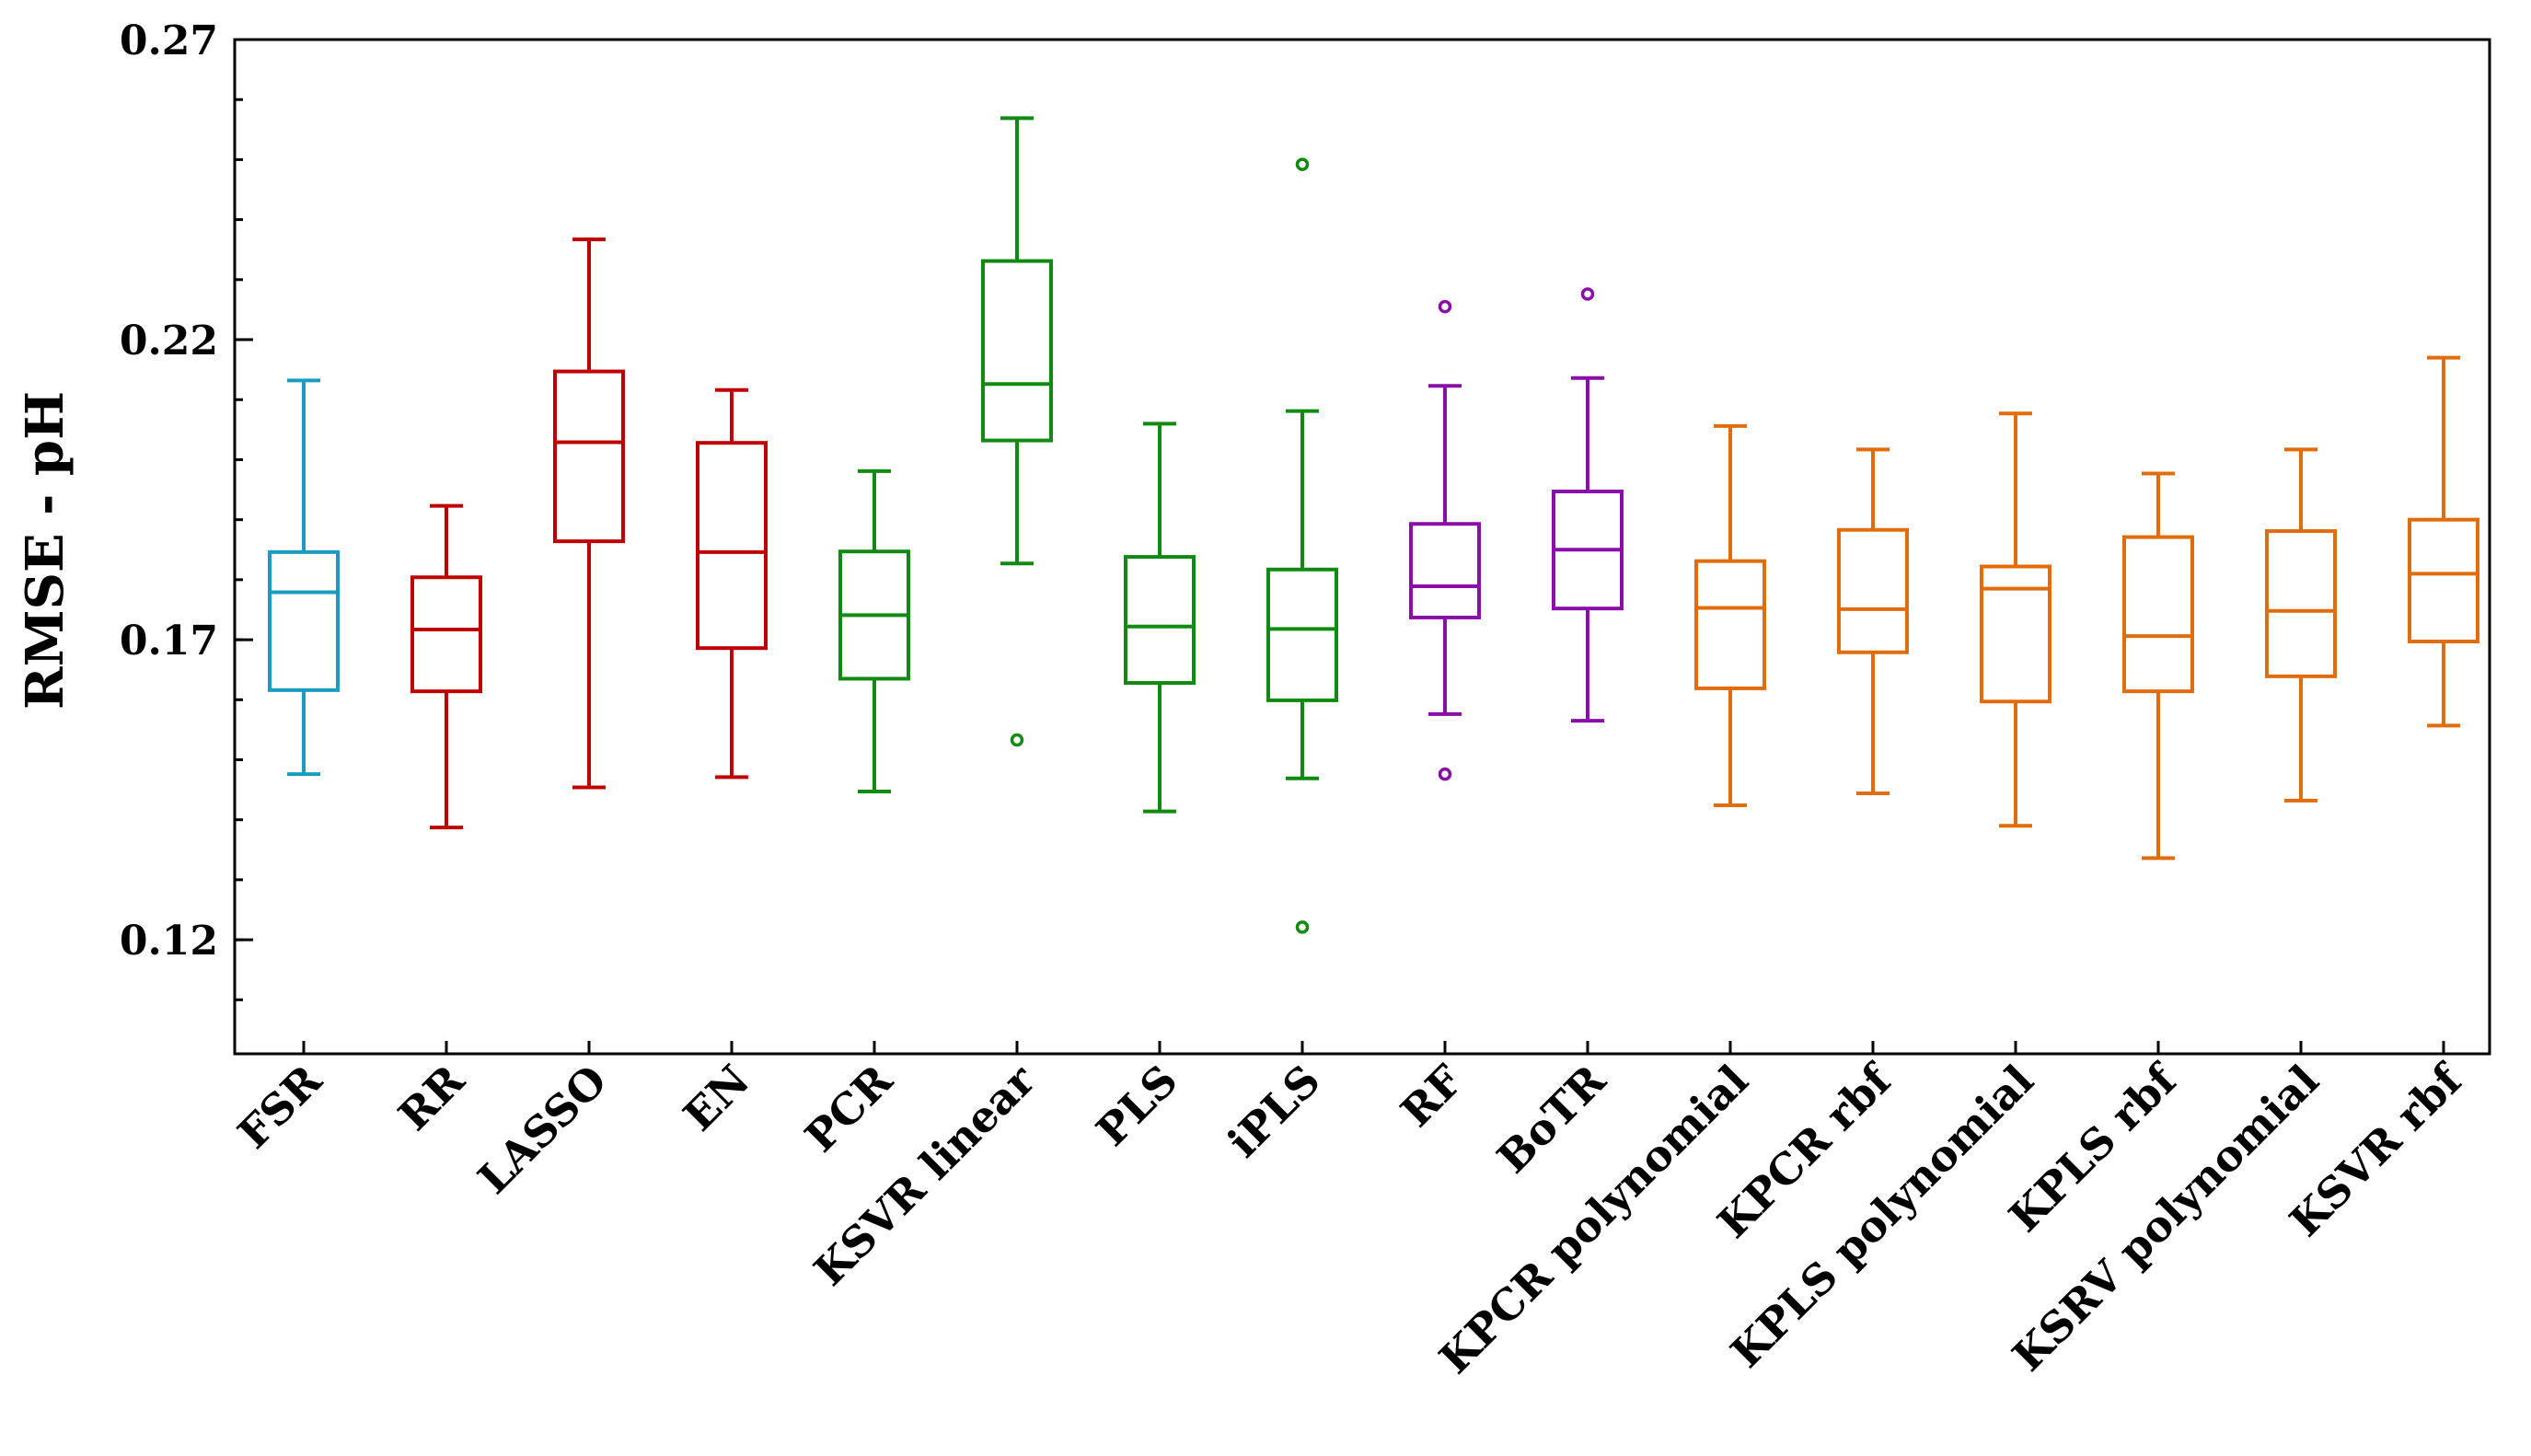 The height and width of the screenshot is (1456, 2531). I want to click on x-tick-label: BoTR, so click(1551, 1119).